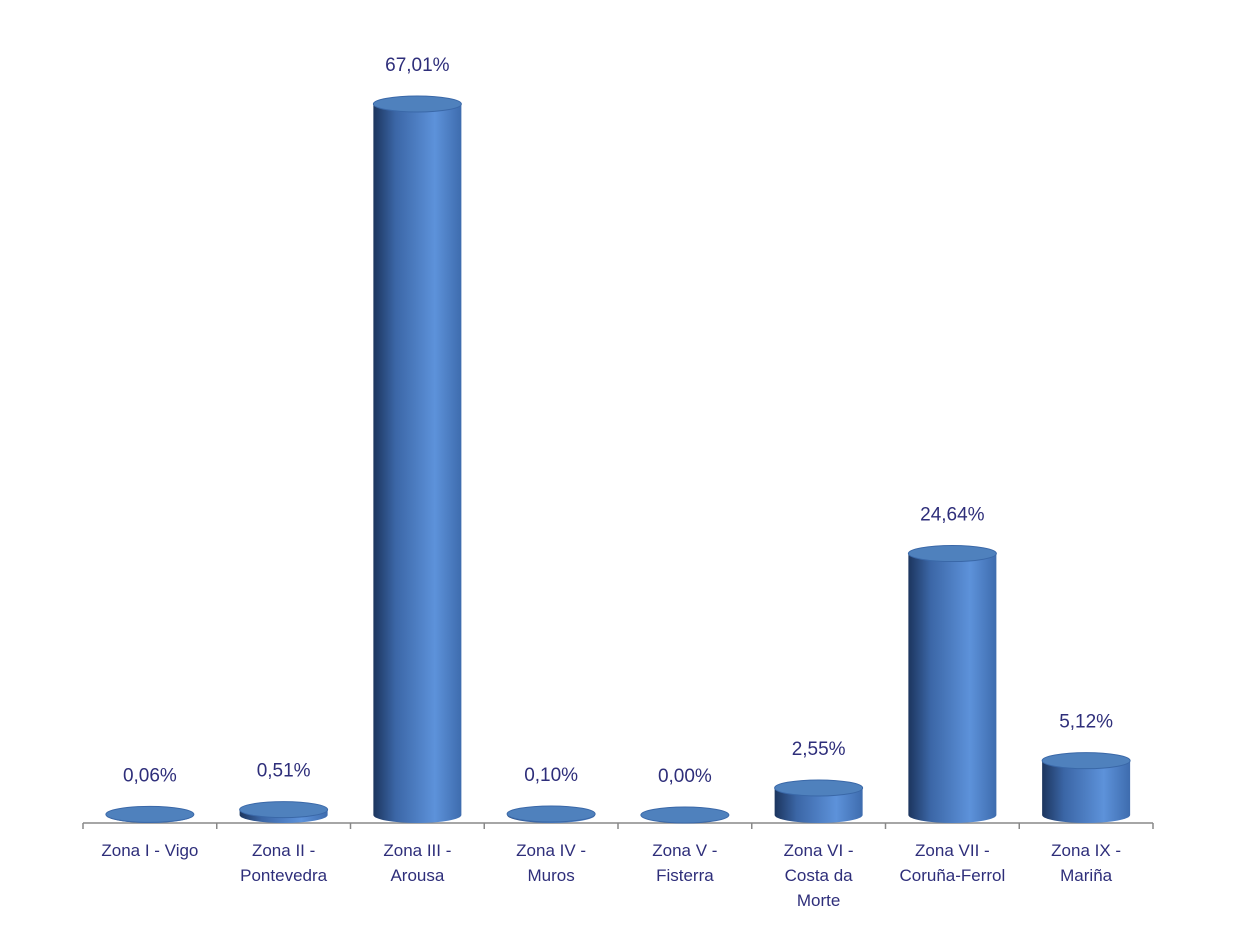 The image size is (1238, 926). I want to click on x-tick-label: Zona I - Vigo, so click(150, 850).